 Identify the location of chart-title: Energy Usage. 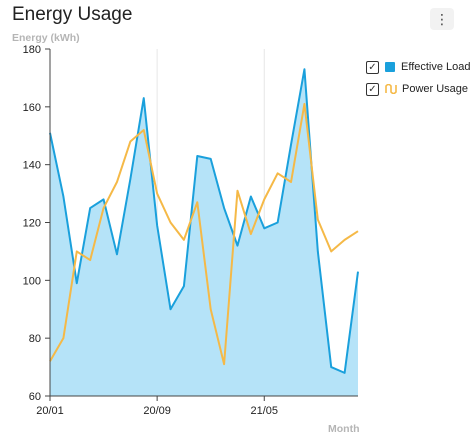
(72, 14).